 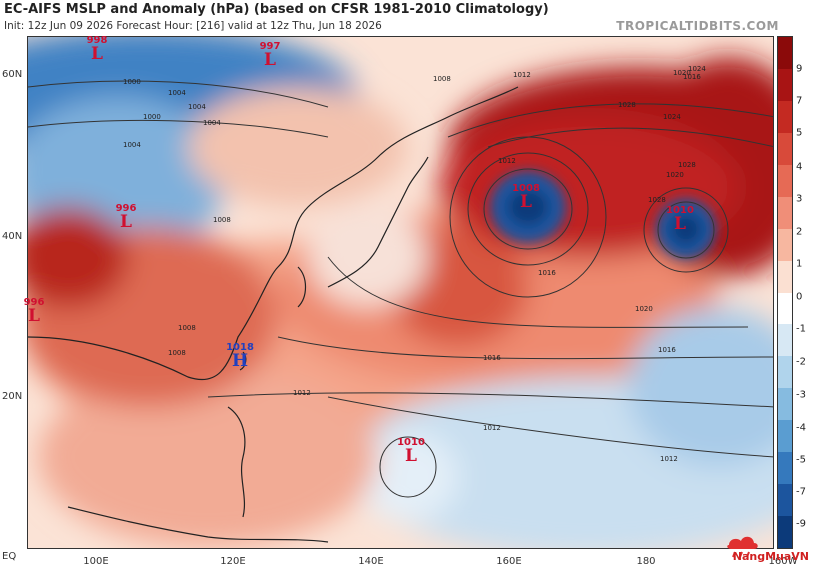 I want to click on colorbar-label: -2, so click(x=801, y=362).